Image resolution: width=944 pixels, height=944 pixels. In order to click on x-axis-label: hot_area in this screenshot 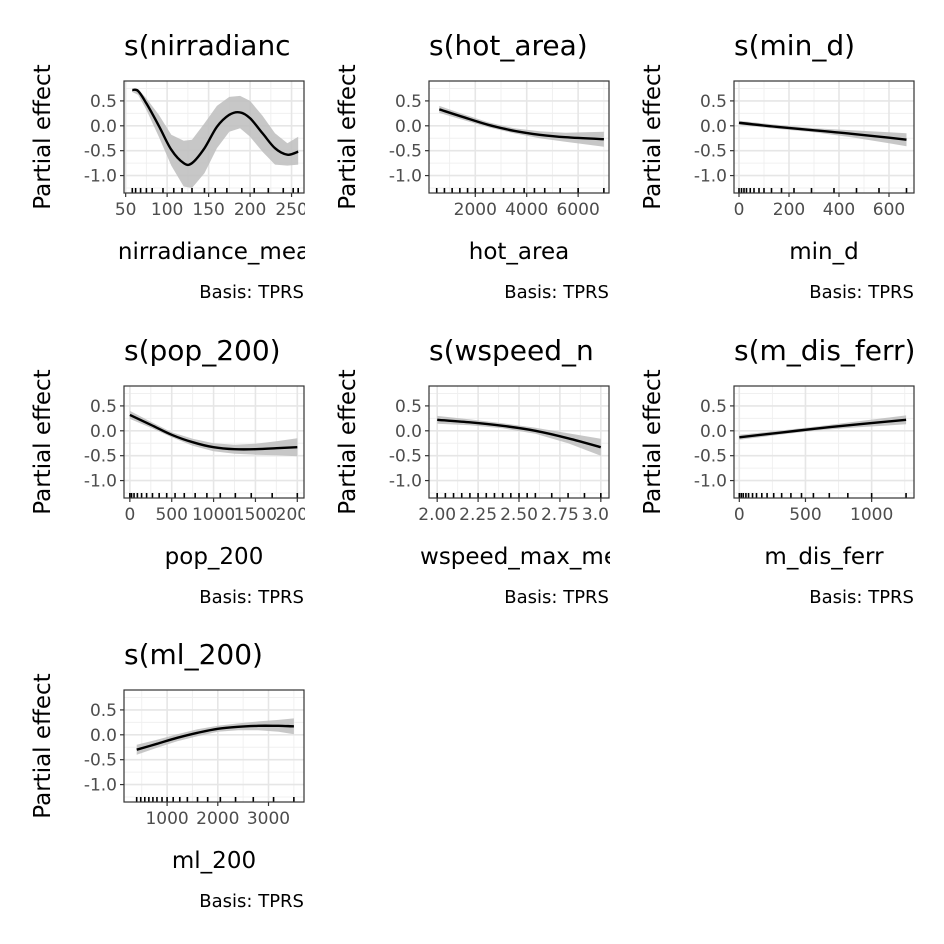, I will do `click(519, 252)`.